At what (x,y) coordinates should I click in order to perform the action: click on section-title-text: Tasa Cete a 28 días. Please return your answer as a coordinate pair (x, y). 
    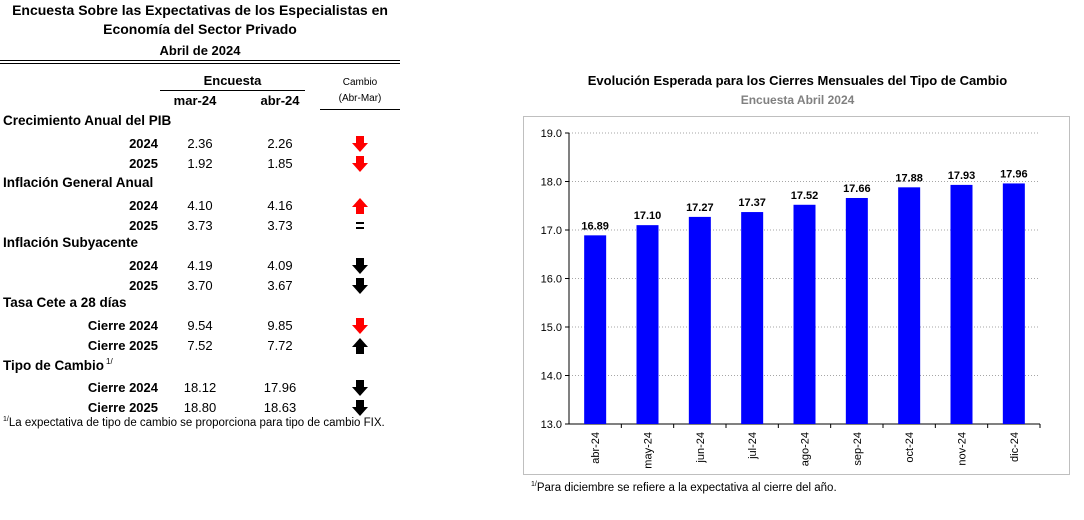
    Looking at the image, I should click on (65, 302).